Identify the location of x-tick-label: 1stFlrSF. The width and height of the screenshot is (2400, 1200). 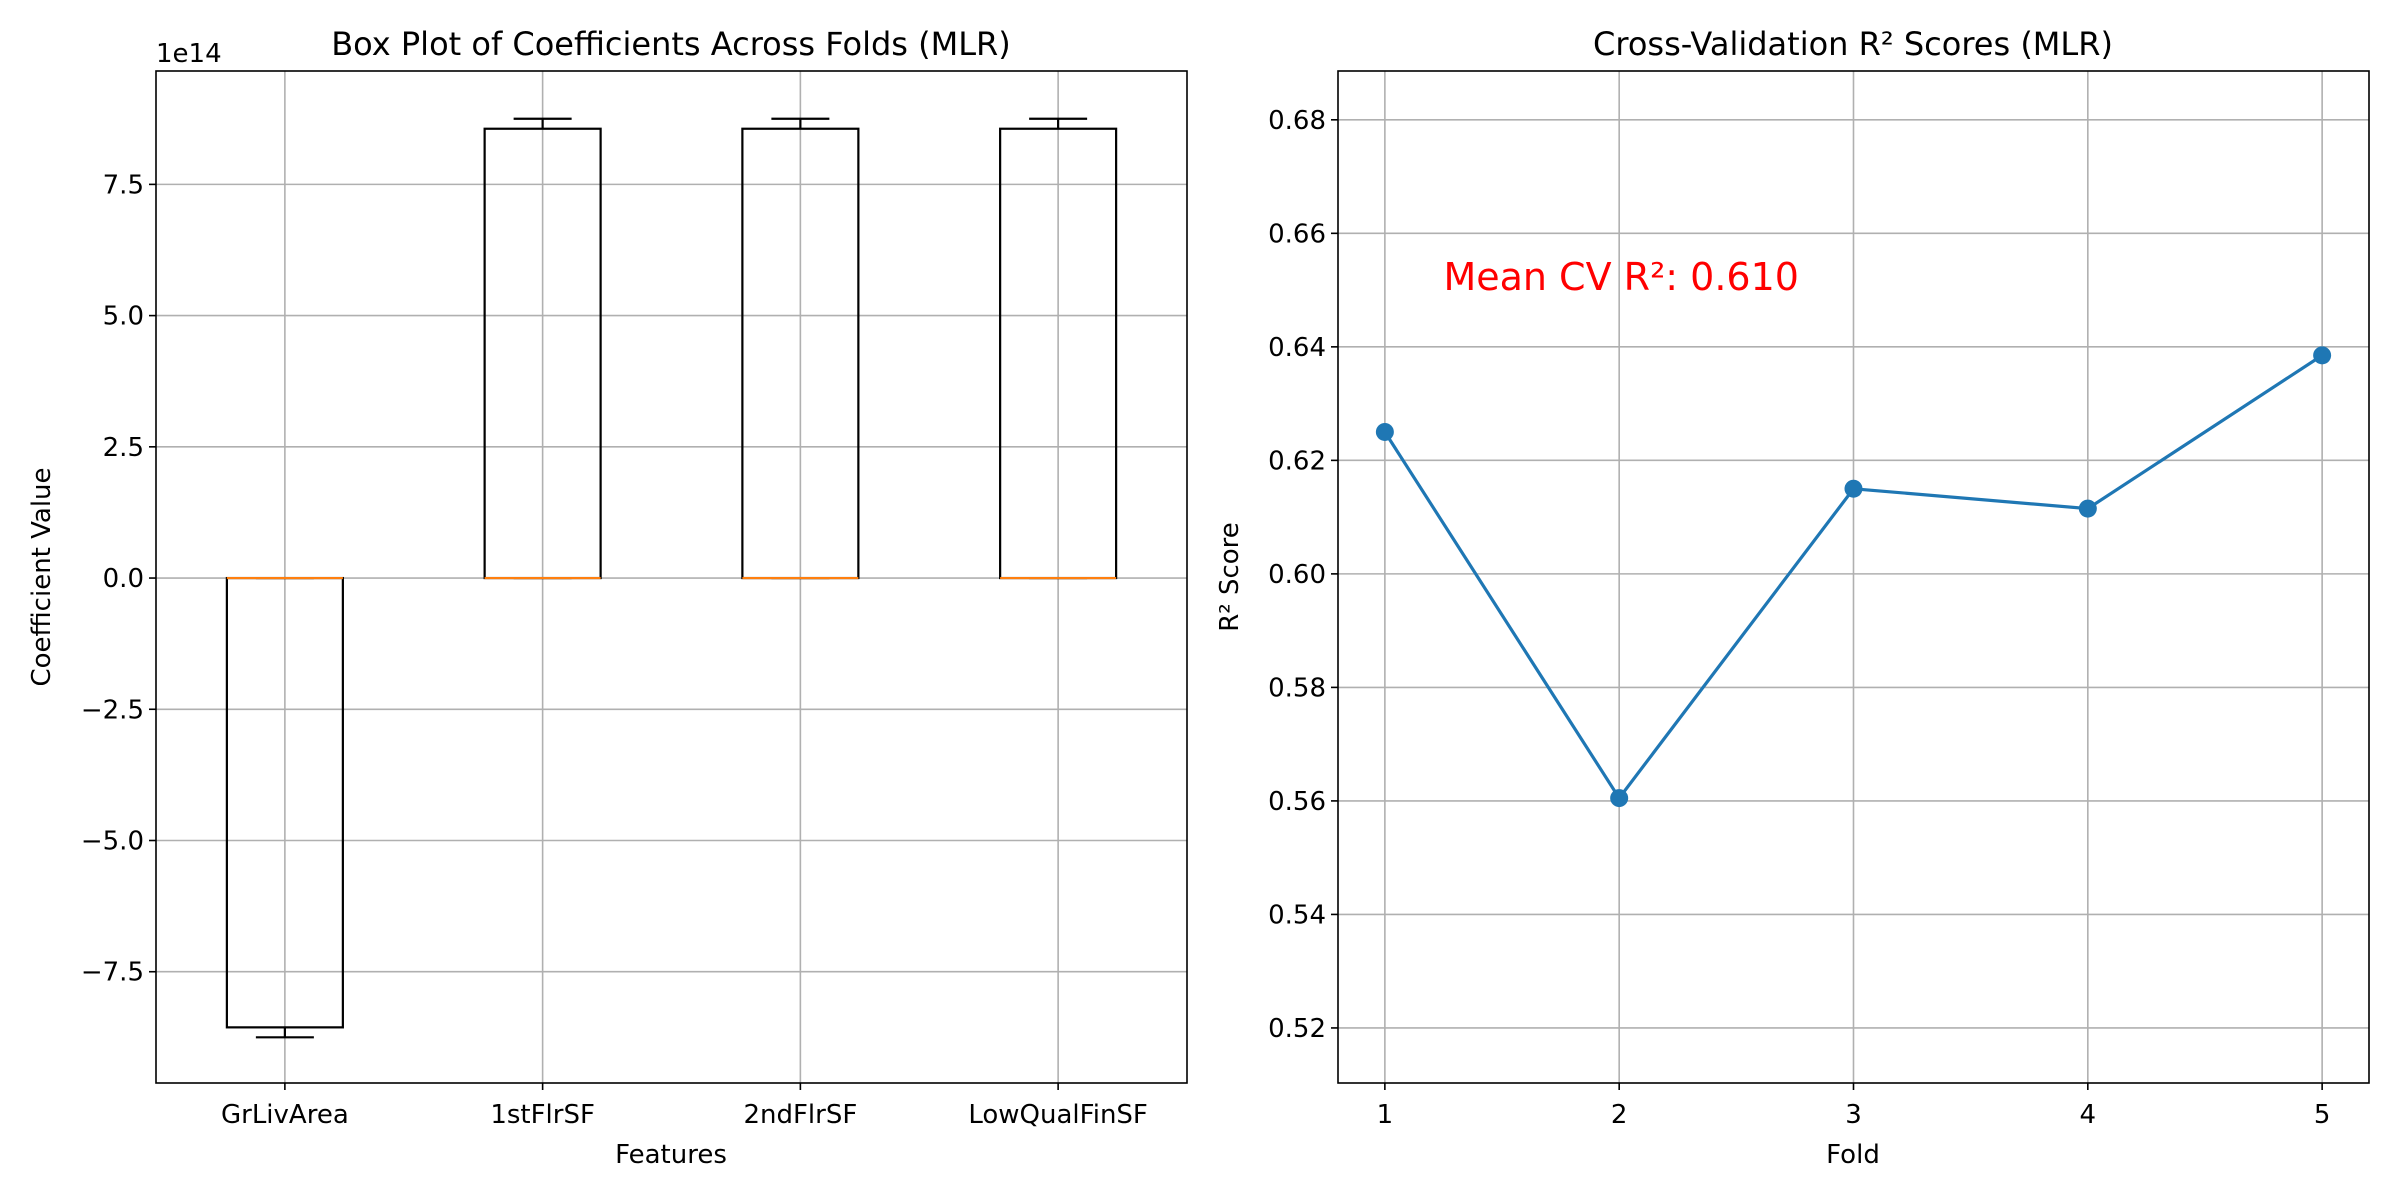
(542, 1115).